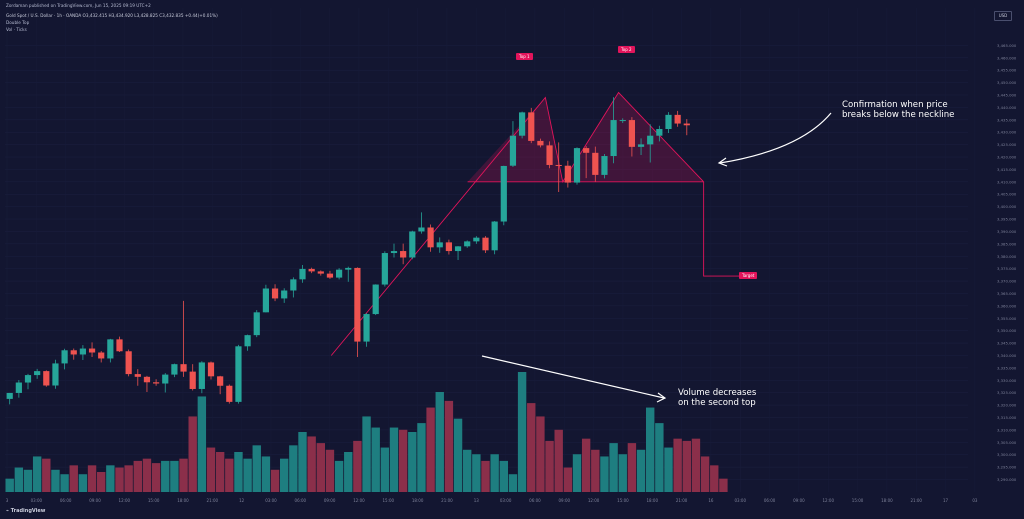 The width and height of the screenshot is (1024, 519). Describe the element at coordinates (1007, 157) in the screenshot. I see `price-tick-label: 3,420.000` at that location.